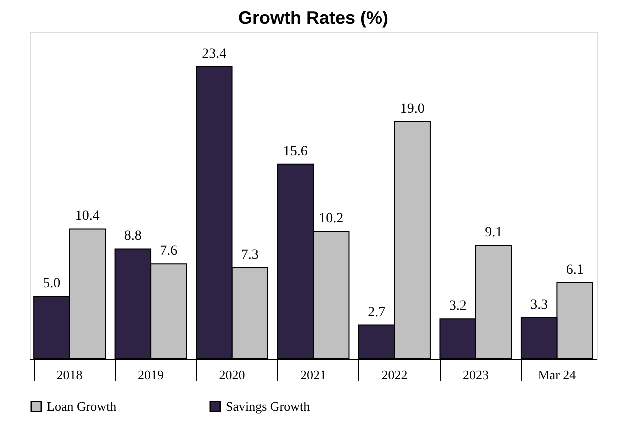 The height and width of the screenshot is (440, 627). Describe the element at coordinates (69, 375) in the screenshot. I see `x-tick-label: 2018` at that location.